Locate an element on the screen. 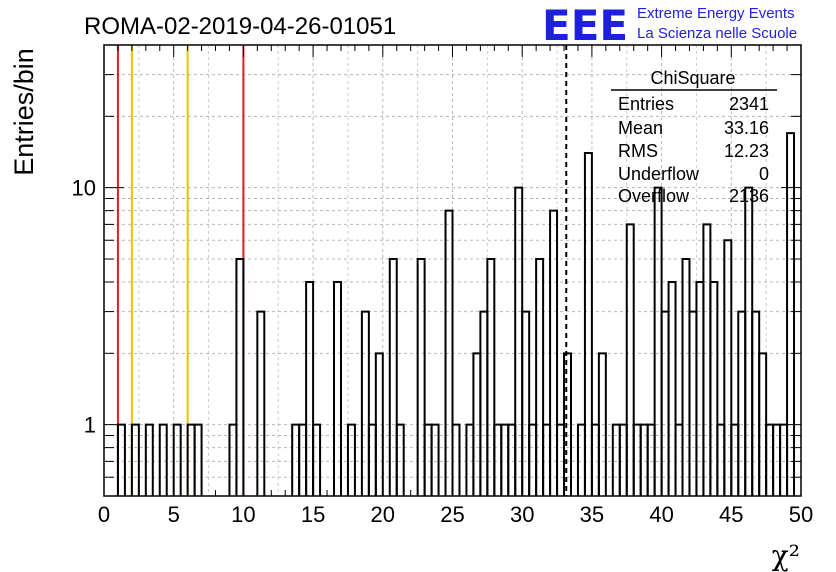  stats-value-mean: 33.16 is located at coordinates (746, 128).